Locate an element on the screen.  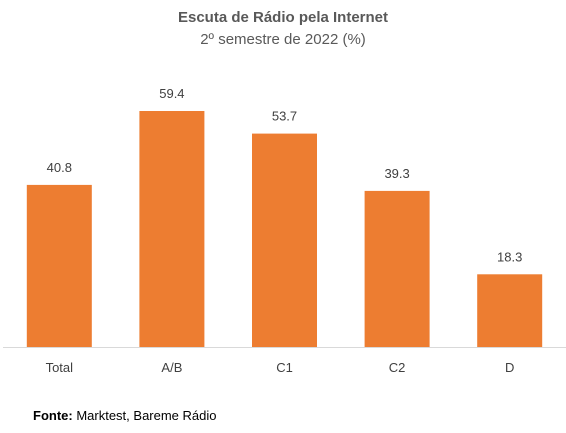
chart-title: Escuta de Rádio pela Internet is located at coordinates (283, 17).